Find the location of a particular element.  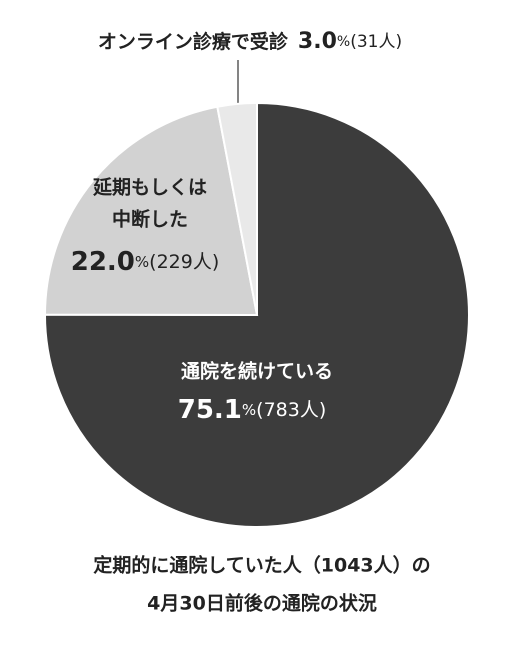

value-label: 75.1 is located at coordinates (210, 410).